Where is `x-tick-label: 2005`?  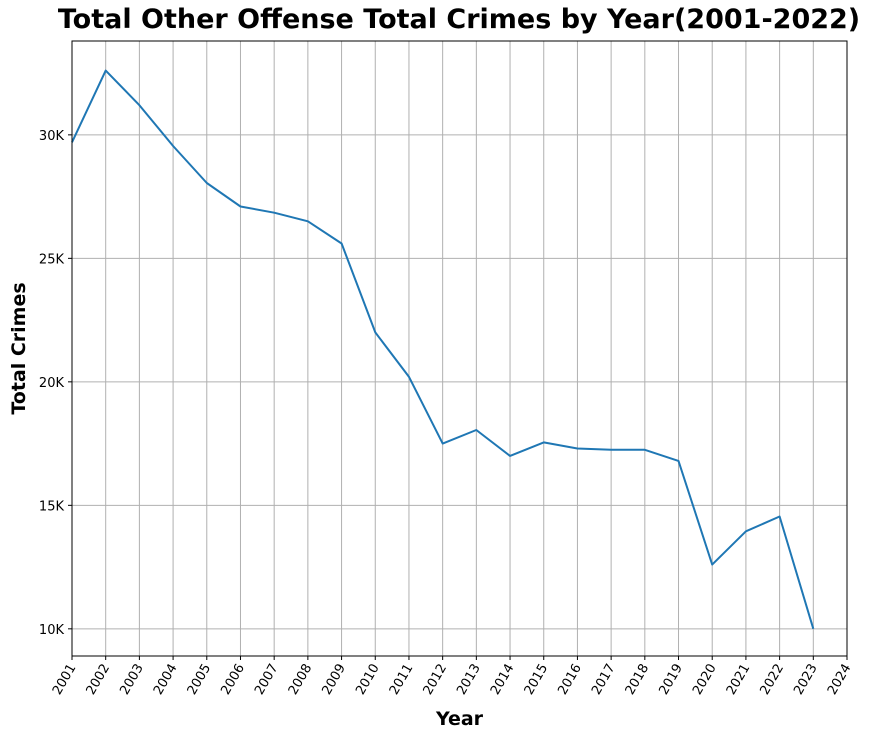
x-tick-label: 2005 is located at coordinates (200, 680).